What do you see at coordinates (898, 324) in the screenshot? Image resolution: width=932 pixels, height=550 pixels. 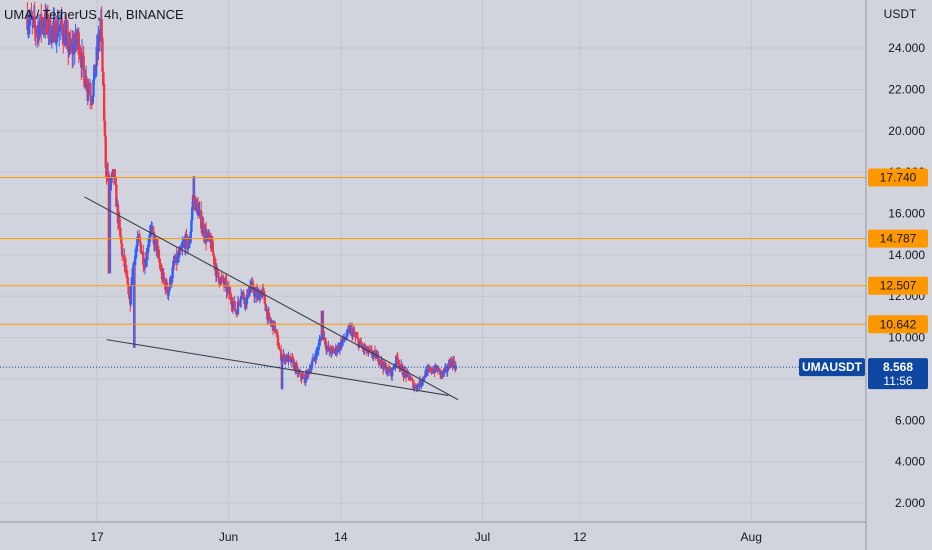 I see `level-price-label: 10.642` at bounding box center [898, 324].